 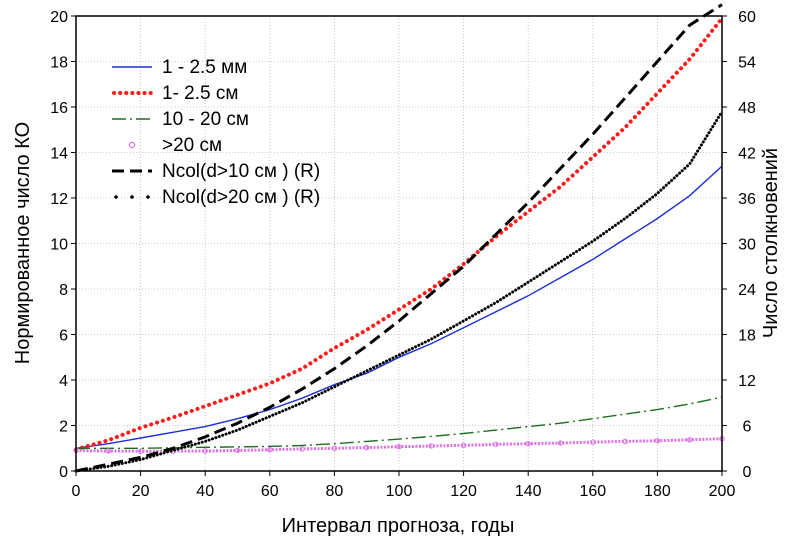 I want to click on x-tick-label: 60, so click(x=270, y=491).